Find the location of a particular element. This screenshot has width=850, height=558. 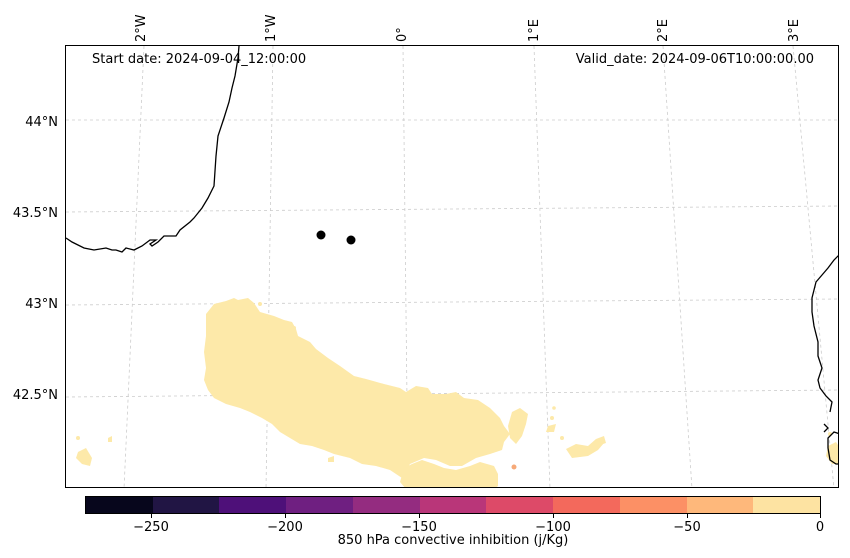

colorbar-title: 850 hPa convective inhibition (j/Kg) is located at coordinates (453, 540).